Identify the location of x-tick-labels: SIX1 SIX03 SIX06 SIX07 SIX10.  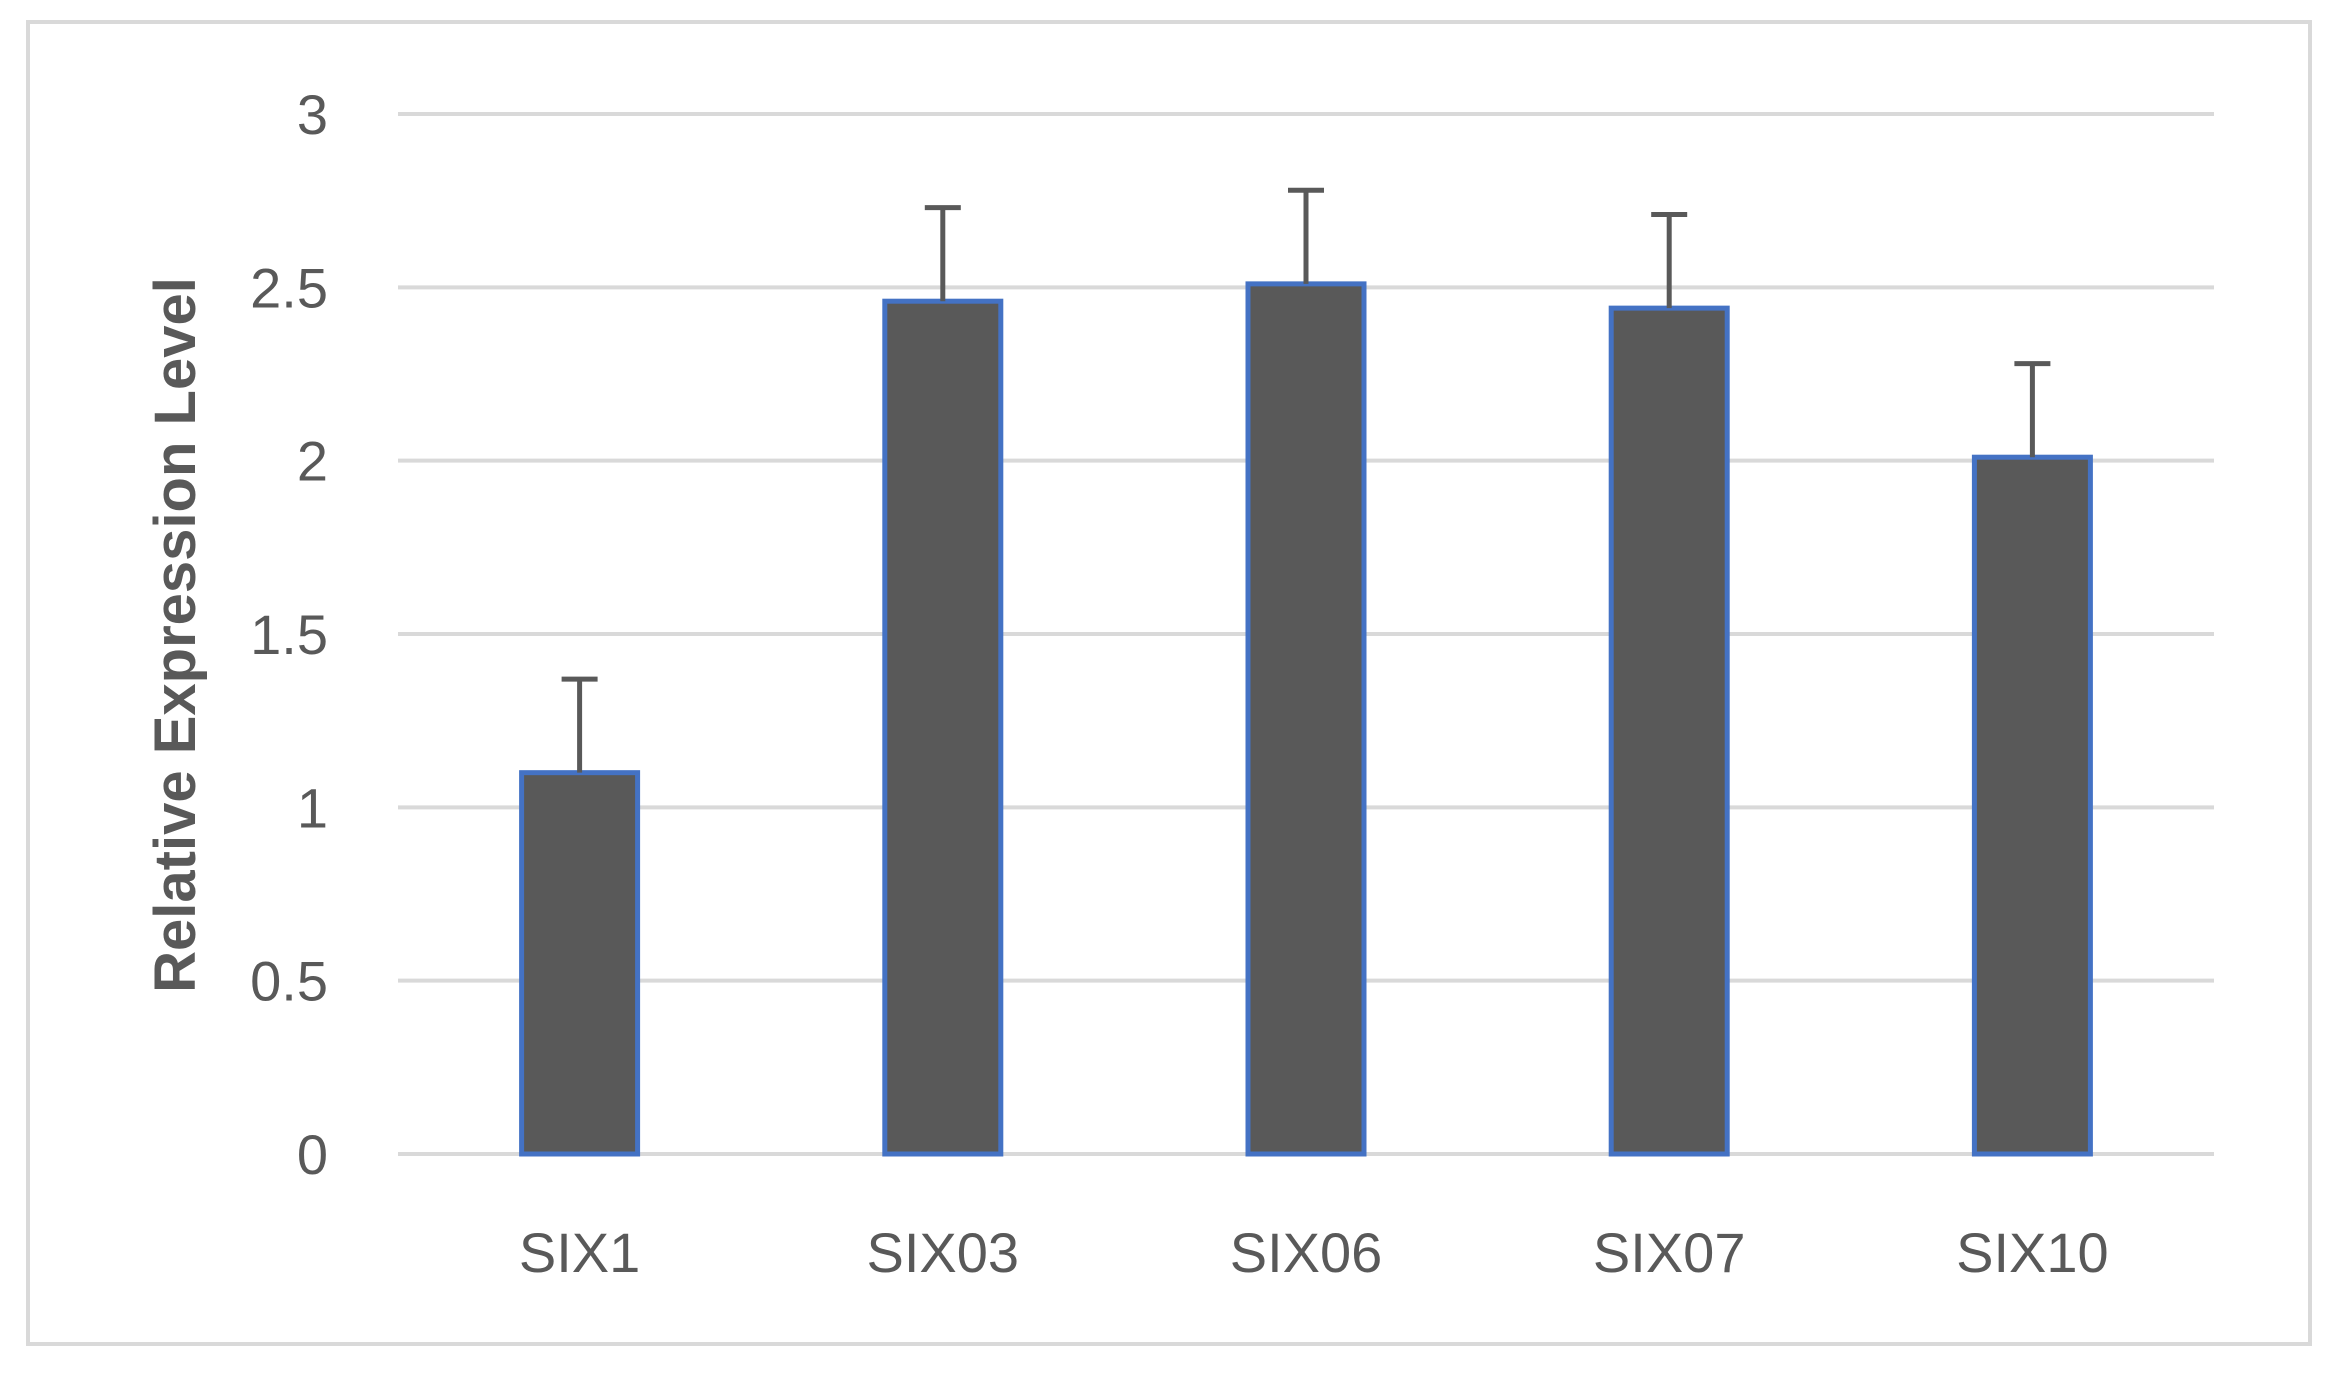
(1314, 1252).